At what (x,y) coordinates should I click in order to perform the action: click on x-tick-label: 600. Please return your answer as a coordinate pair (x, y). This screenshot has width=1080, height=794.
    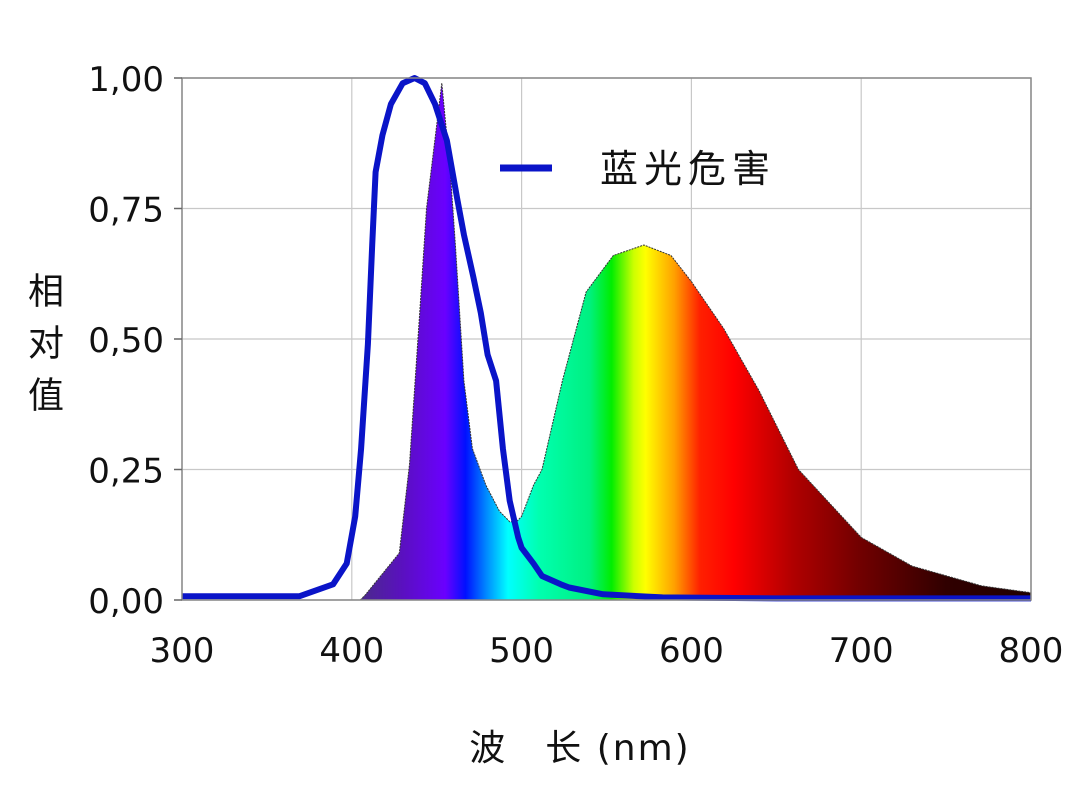
    Looking at the image, I should click on (691, 651).